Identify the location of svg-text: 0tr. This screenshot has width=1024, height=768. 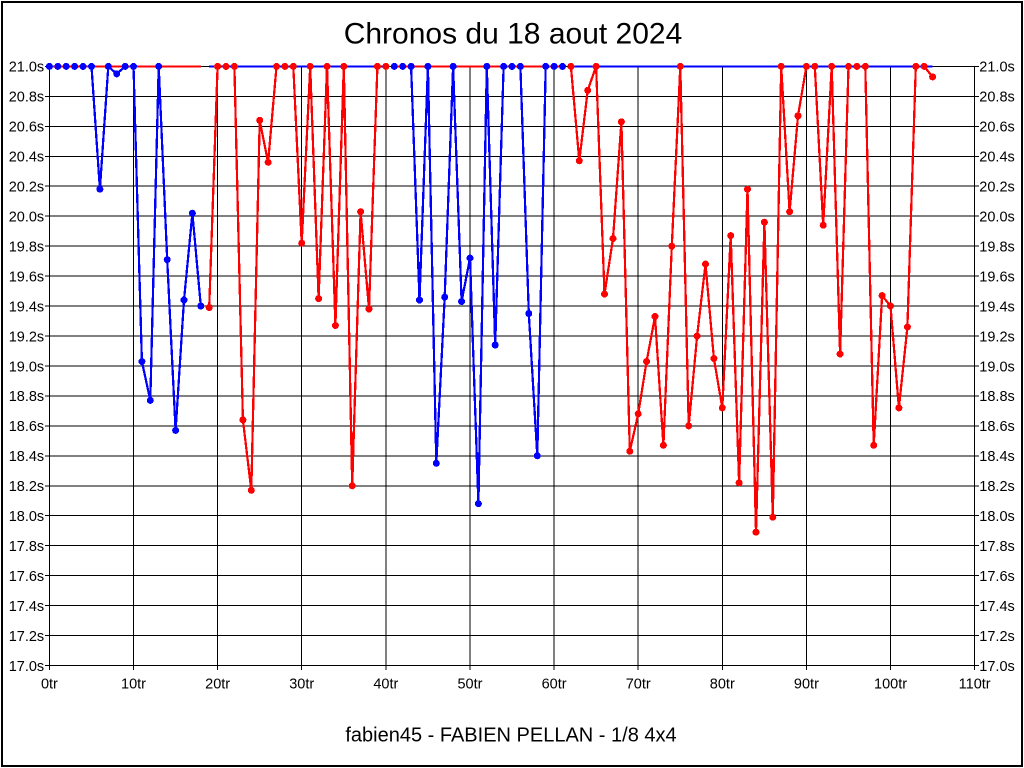
(49, 685).